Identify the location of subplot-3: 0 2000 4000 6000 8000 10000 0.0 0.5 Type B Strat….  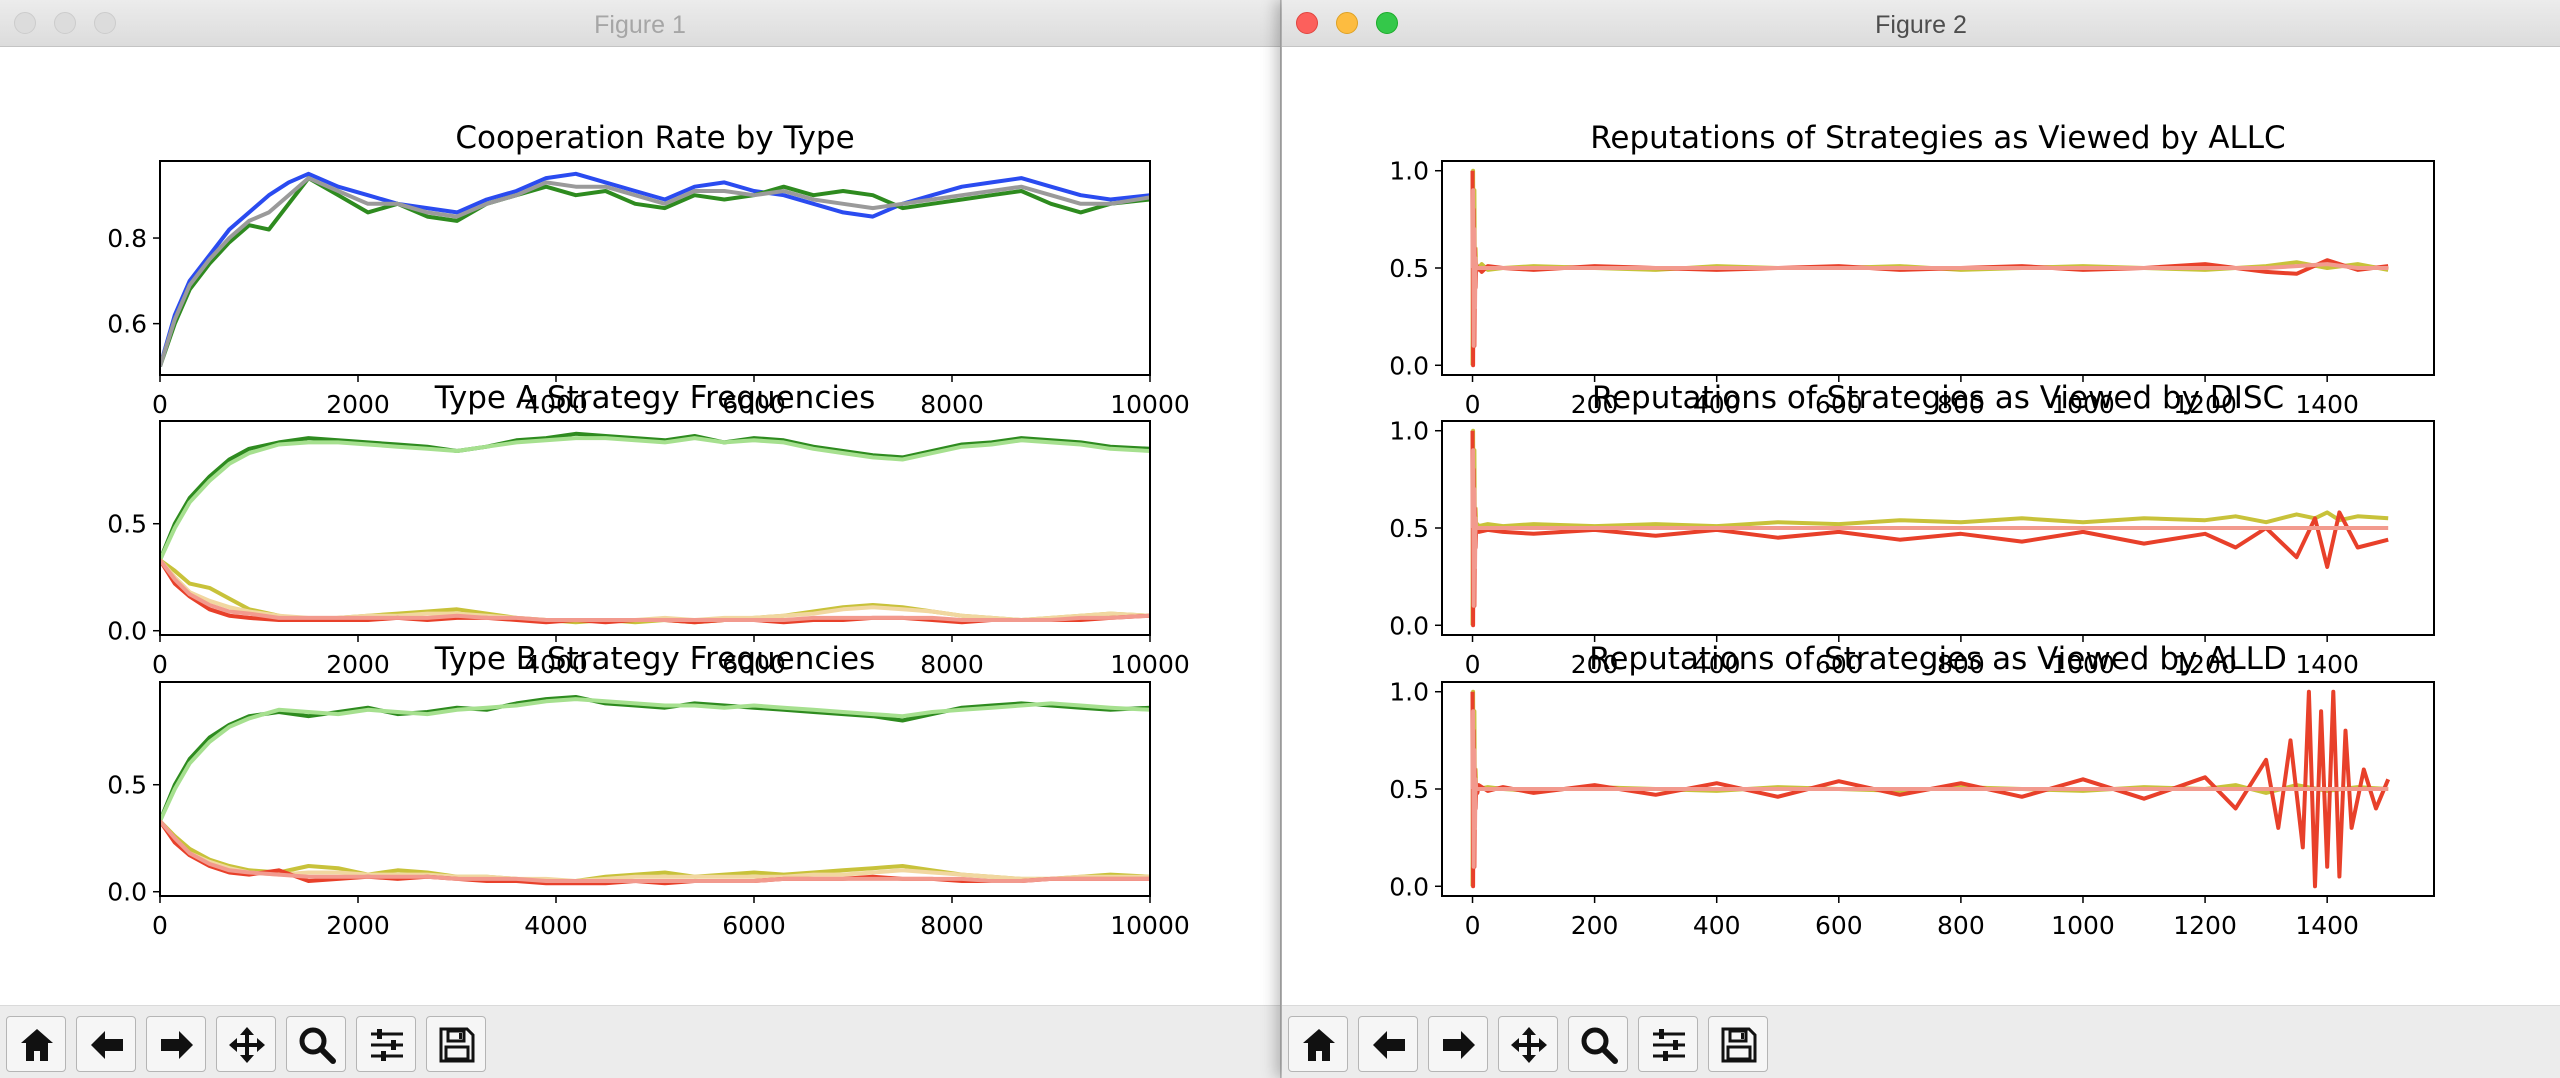
(648, 790).